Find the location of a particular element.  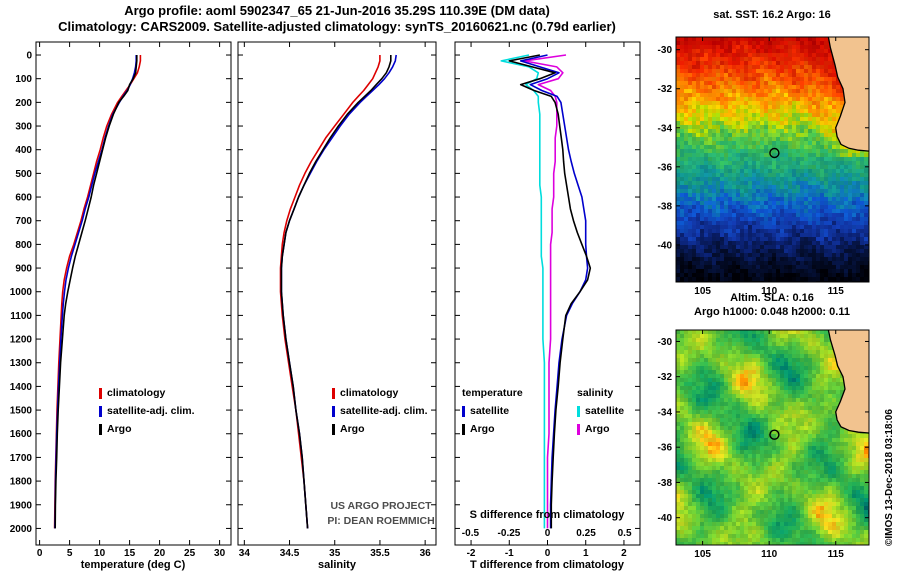

s-difference-legend: salinity satellite Argo is located at coordinates (600, 411).